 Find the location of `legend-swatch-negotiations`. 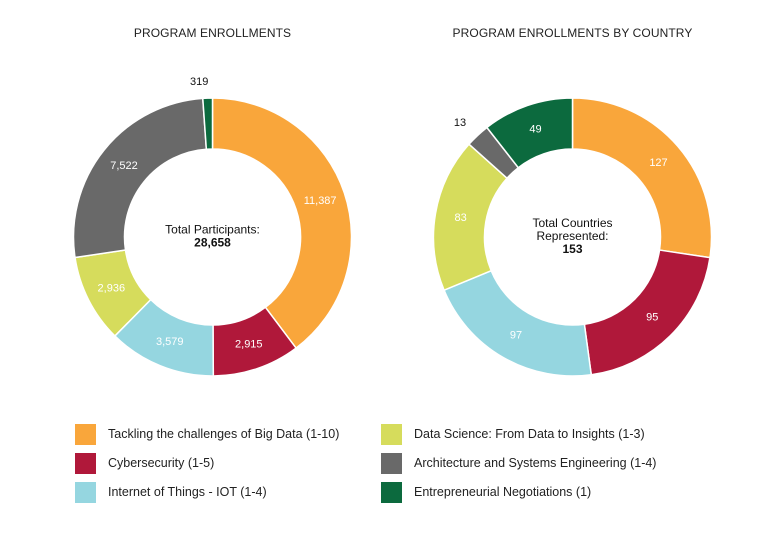

legend-swatch-negotiations is located at coordinates (391, 492).